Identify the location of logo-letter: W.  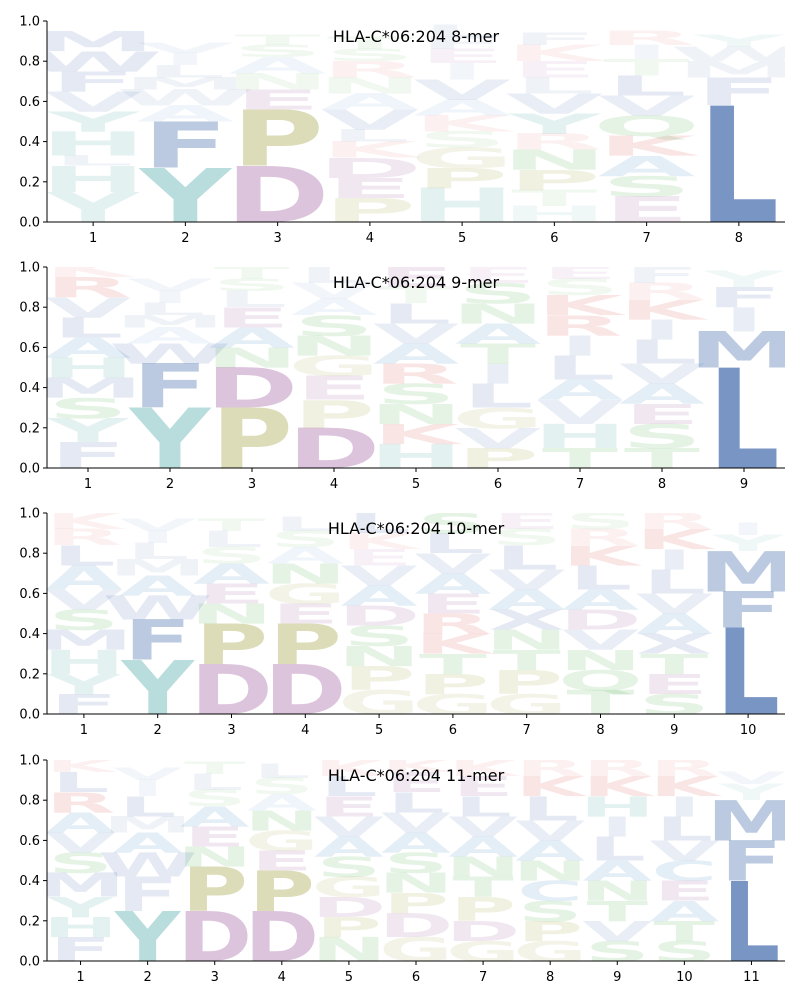
(158, 608).